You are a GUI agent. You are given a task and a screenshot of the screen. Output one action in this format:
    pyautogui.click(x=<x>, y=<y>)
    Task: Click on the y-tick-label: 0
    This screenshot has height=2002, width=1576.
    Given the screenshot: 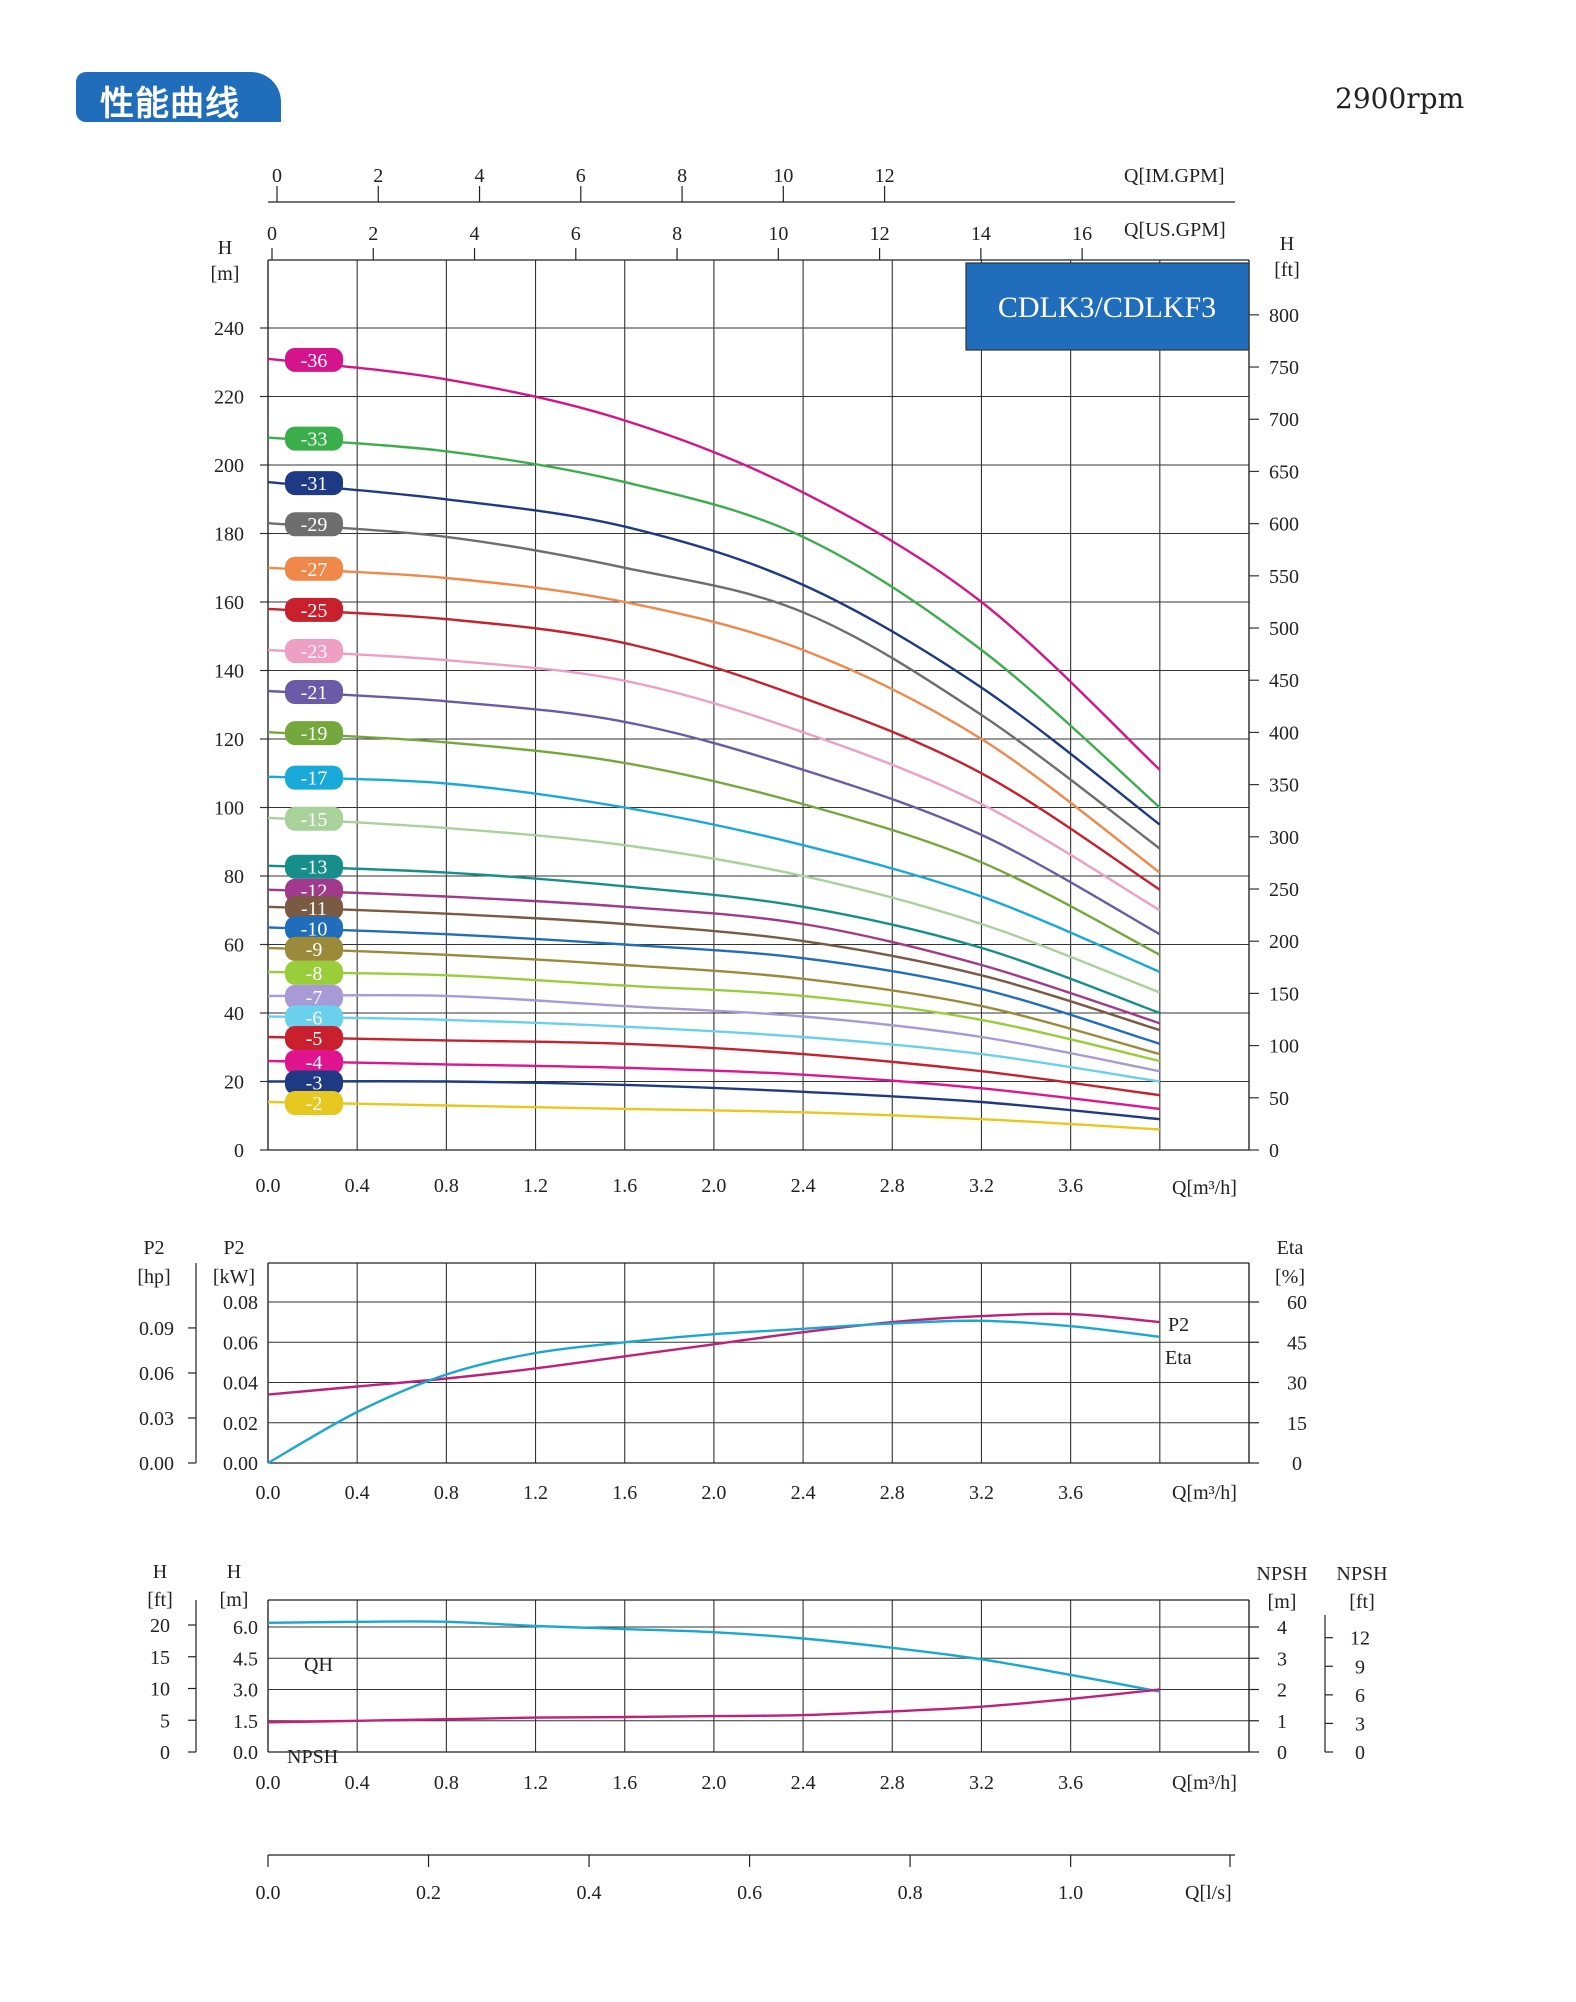 What is the action you would take?
    pyautogui.click(x=239, y=1151)
    